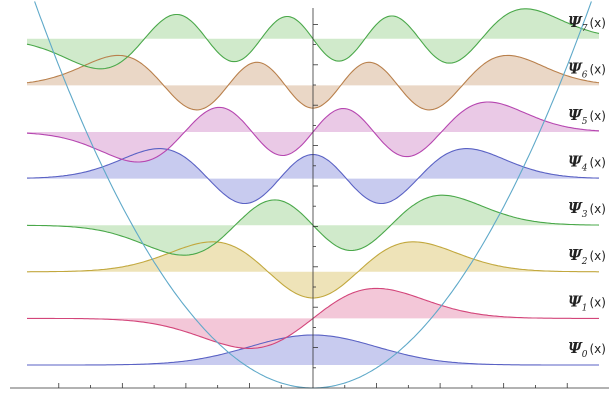  Describe the element at coordinates (585, 308) in the screenshot. I see `label-psi-sub: 1` at that location.